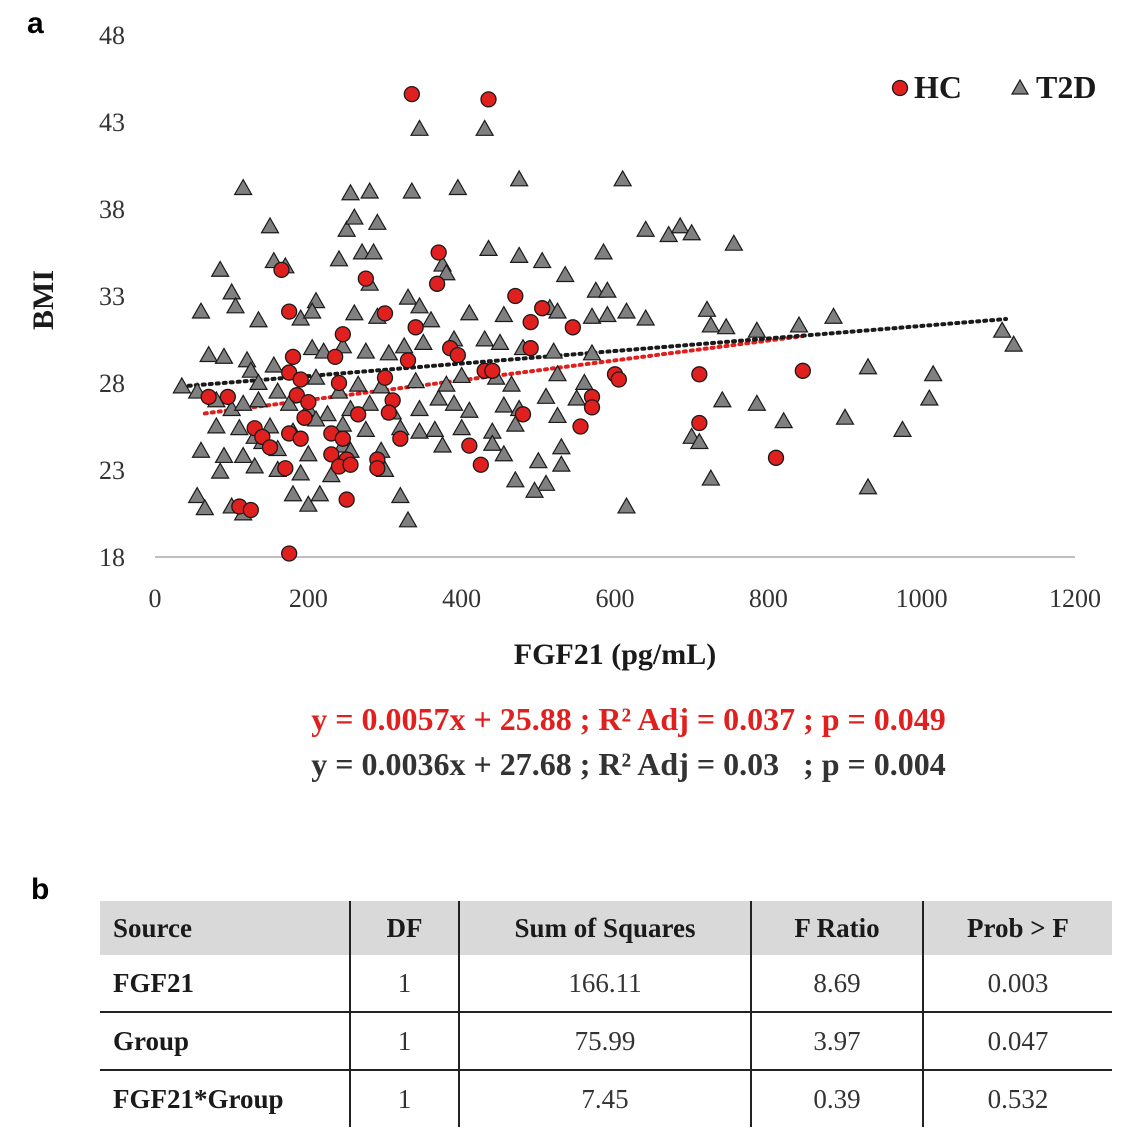  I want to click on y-tick-label: 48, so click(112, 35).